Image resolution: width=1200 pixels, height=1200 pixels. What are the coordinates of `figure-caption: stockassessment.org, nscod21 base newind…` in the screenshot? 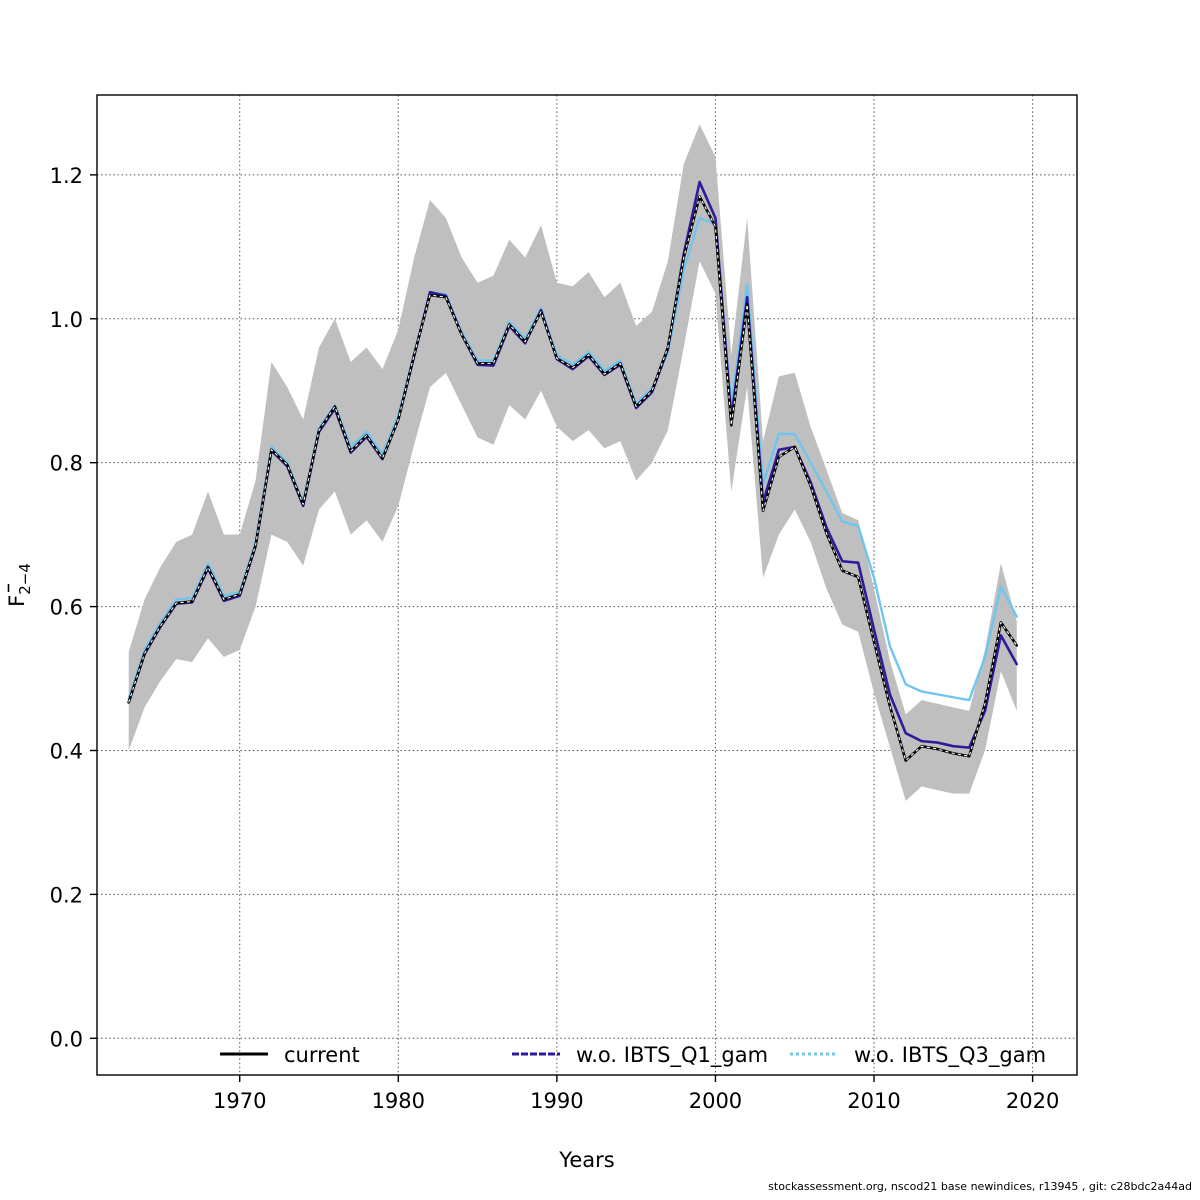 It's located at (980, 1186).